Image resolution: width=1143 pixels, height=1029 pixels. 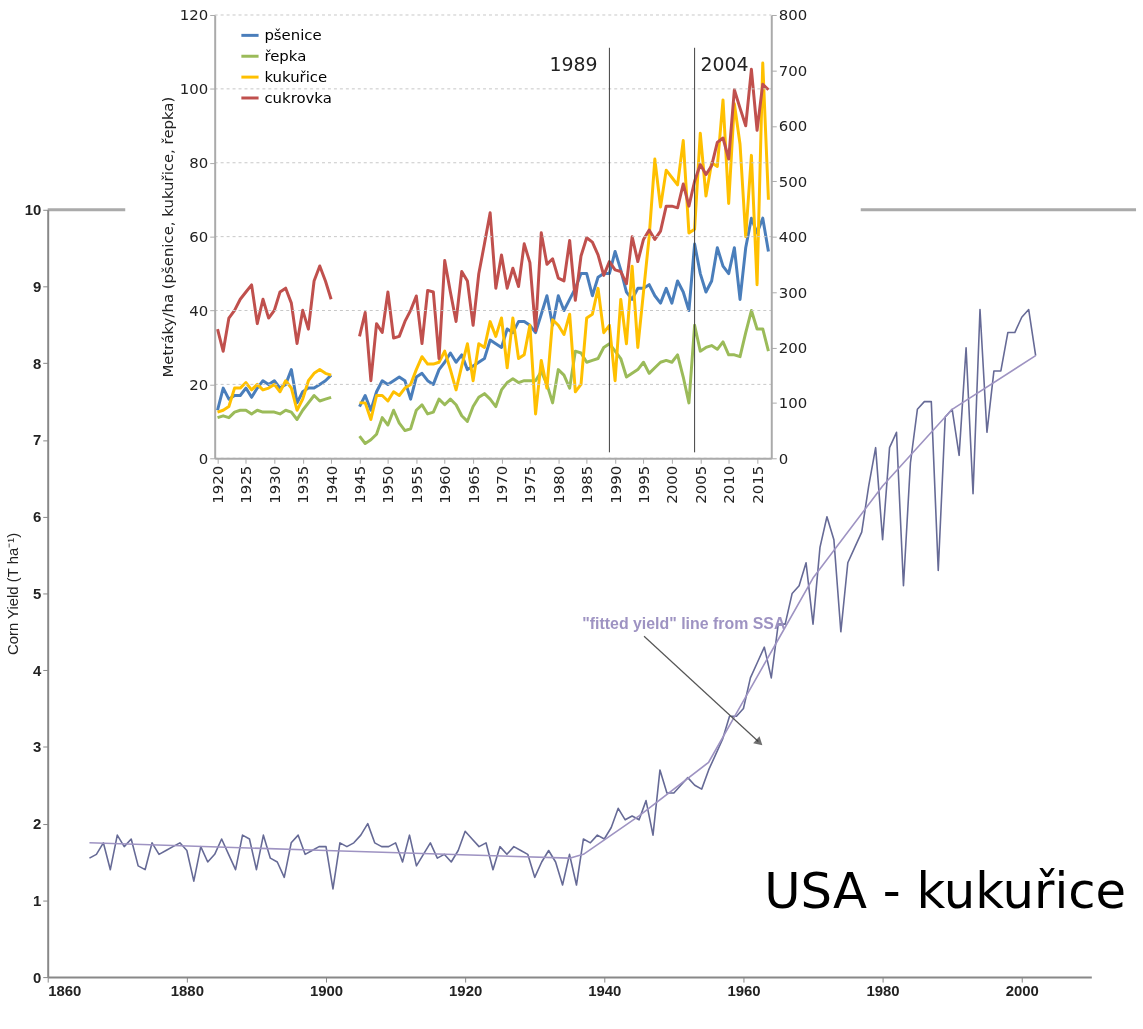 I want to click on x-tick-label: 1970, so click(x=501, y=484).